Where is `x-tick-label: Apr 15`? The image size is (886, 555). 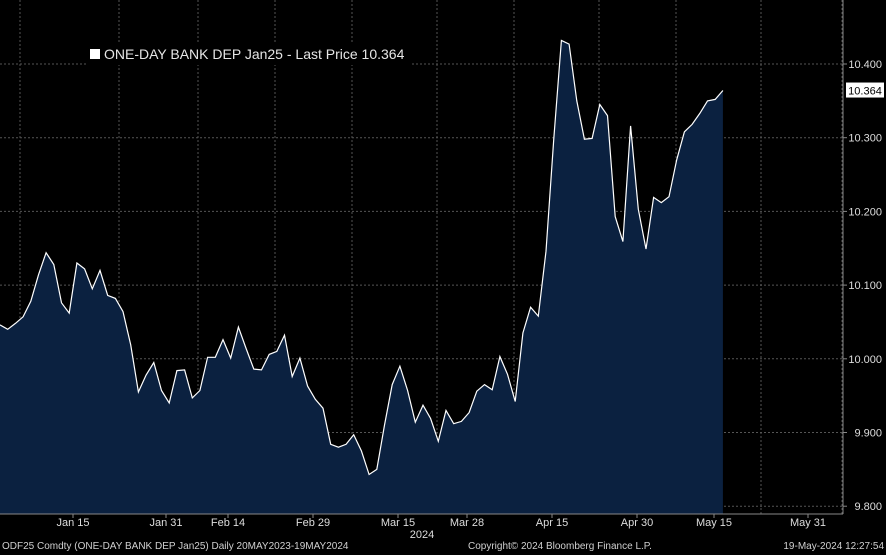 x-tick-label: Apr 15 is located at coordinates (552, 523).